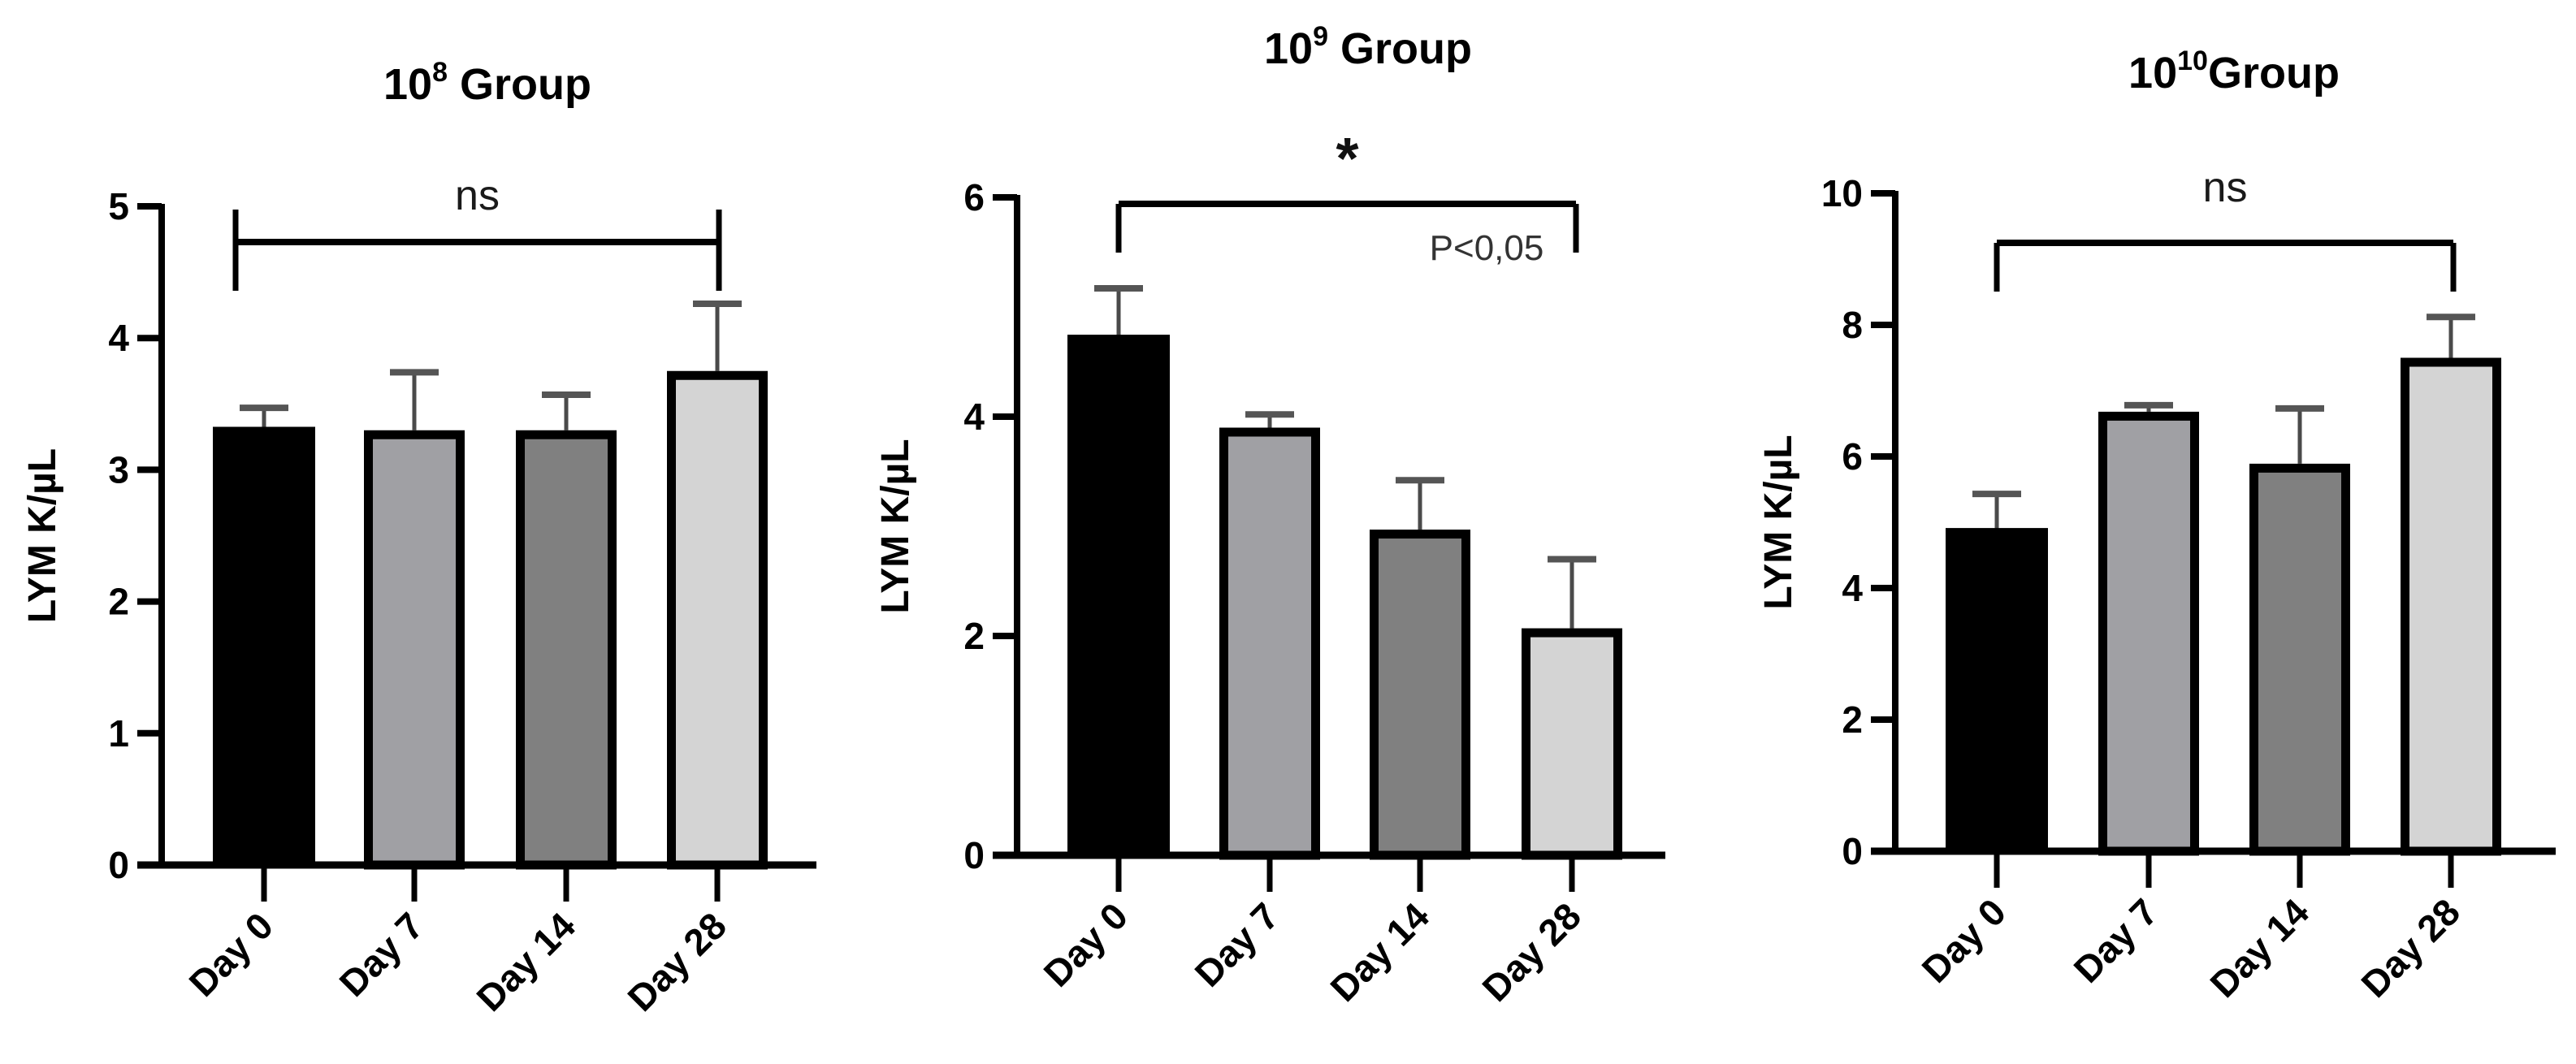  What do you see at coordinates (1347, 159) in the screenshot?
I see `significance-star: *` at bounding box center [1347, 159].